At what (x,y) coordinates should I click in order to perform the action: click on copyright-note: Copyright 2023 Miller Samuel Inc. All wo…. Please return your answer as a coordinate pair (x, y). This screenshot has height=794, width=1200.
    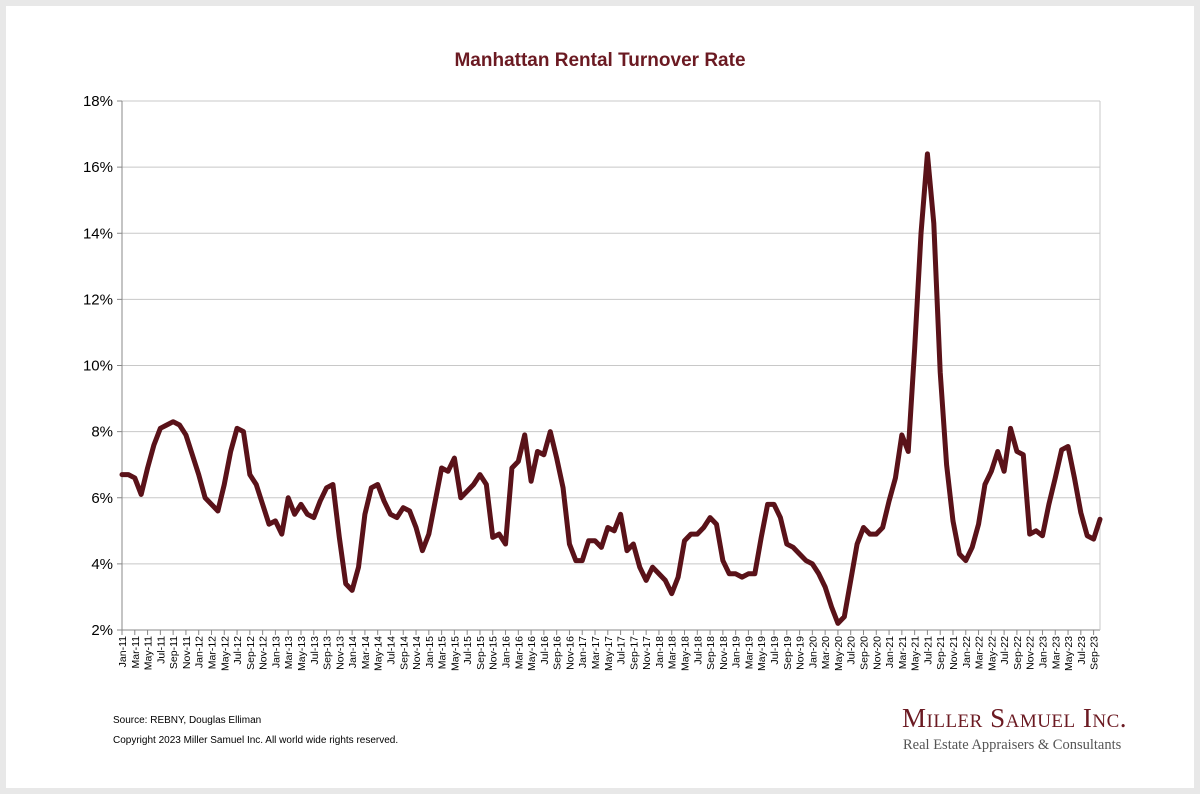
    Looking at the image, I should click on (256, 740).